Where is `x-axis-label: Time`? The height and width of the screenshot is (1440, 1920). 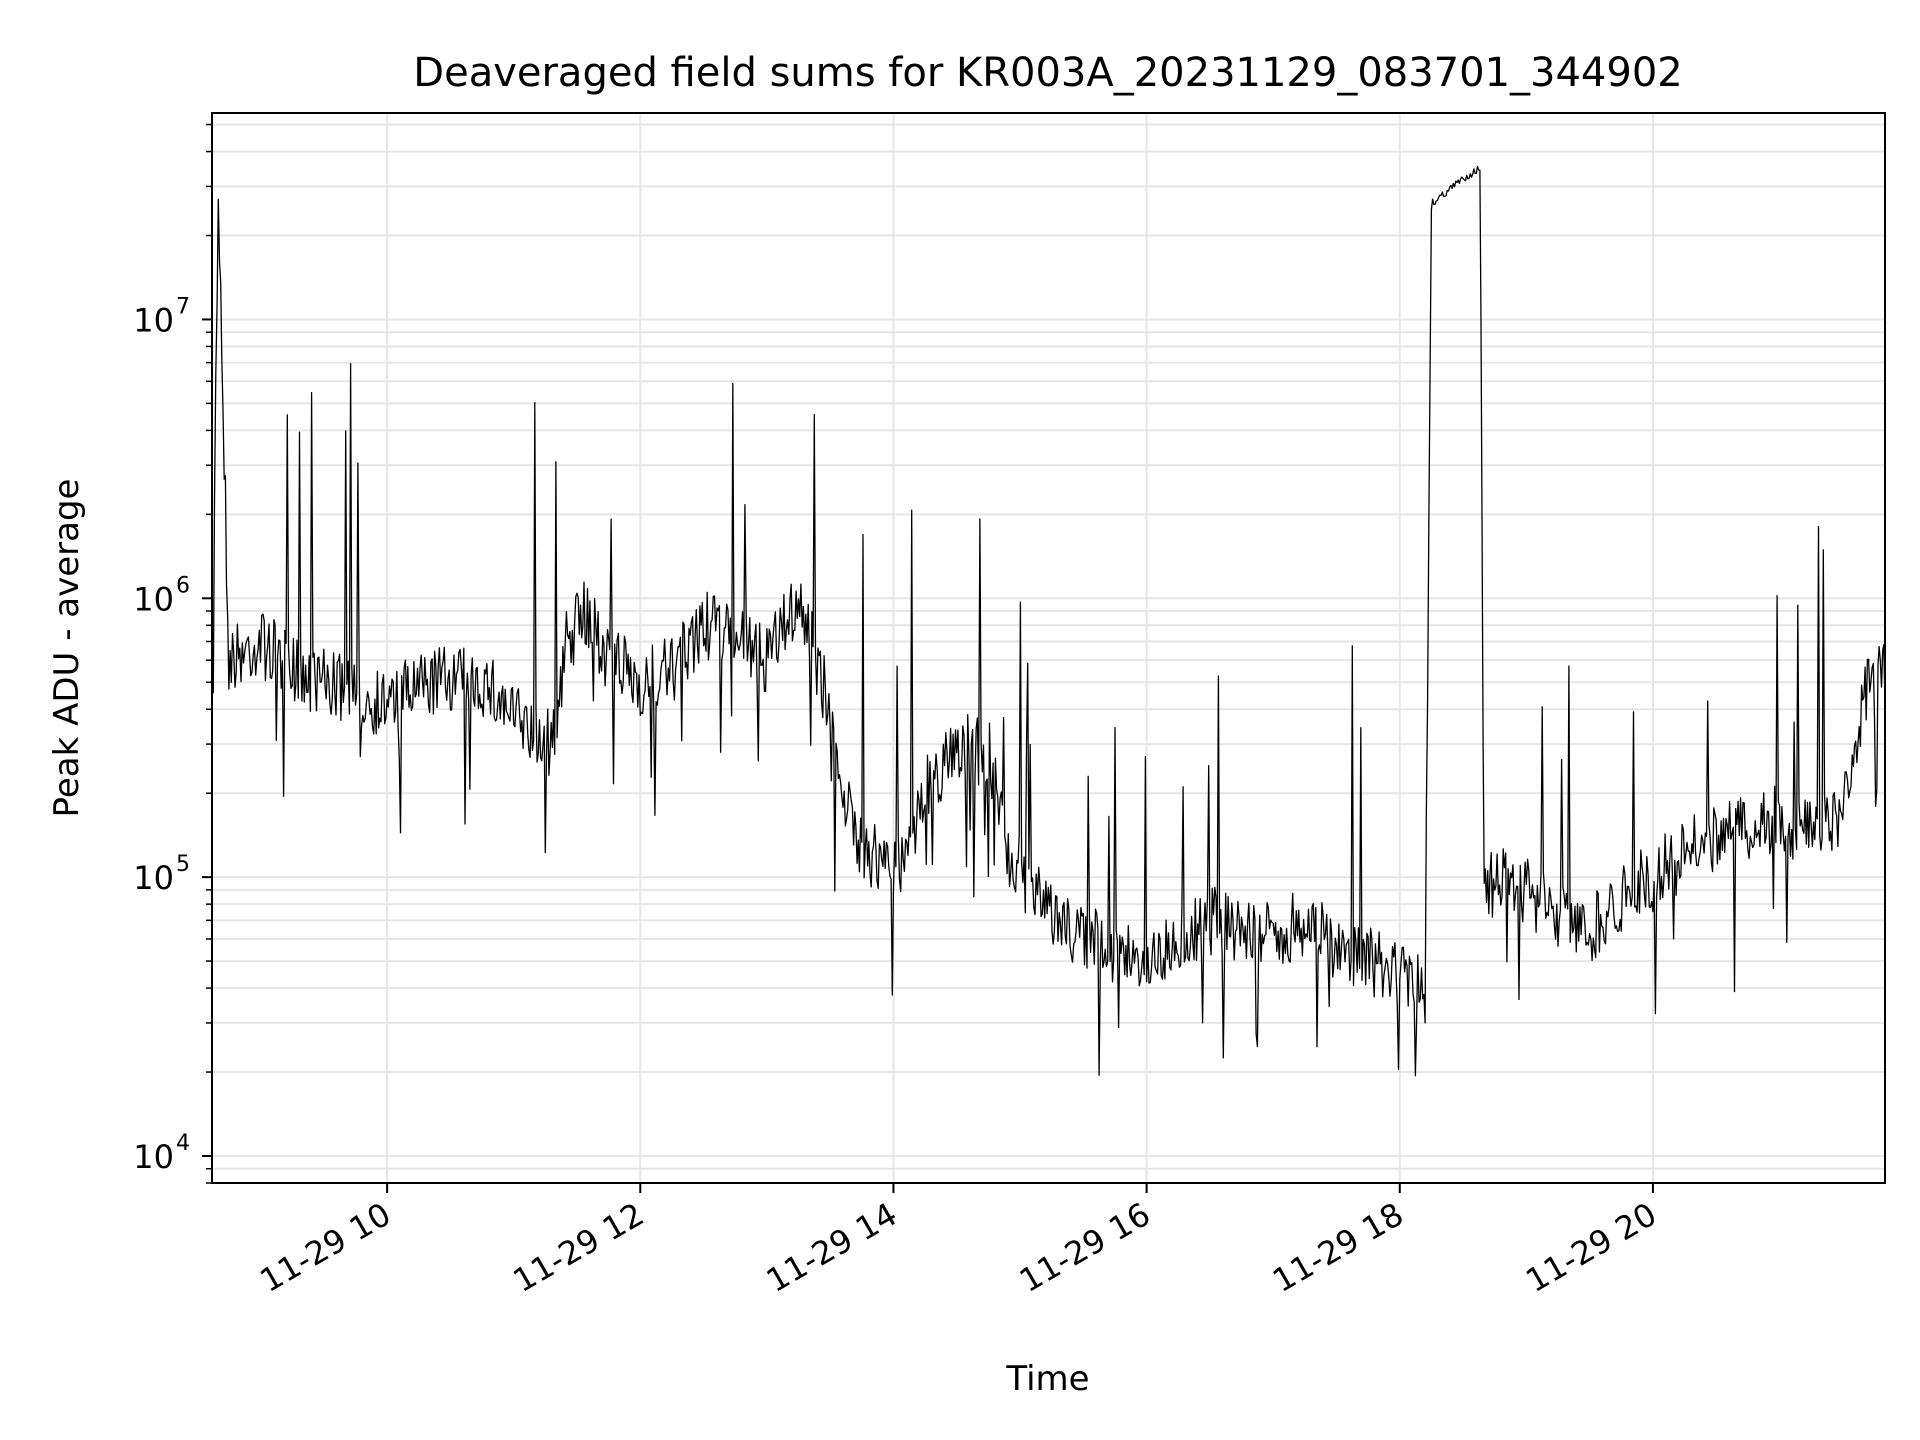
x-axis-label: Time is located at coordinates (1047, 1379).